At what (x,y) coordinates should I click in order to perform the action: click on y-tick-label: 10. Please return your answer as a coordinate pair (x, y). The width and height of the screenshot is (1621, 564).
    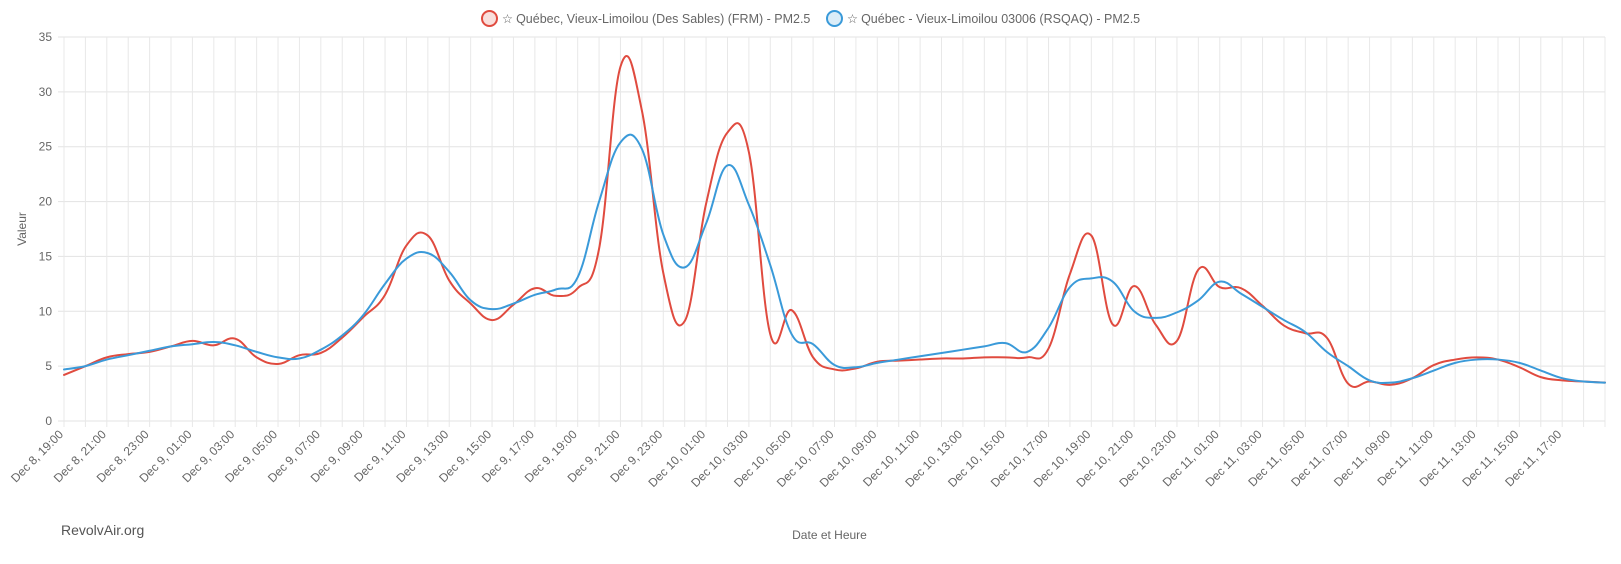
    Looking at the image, I should click on (46, 311).